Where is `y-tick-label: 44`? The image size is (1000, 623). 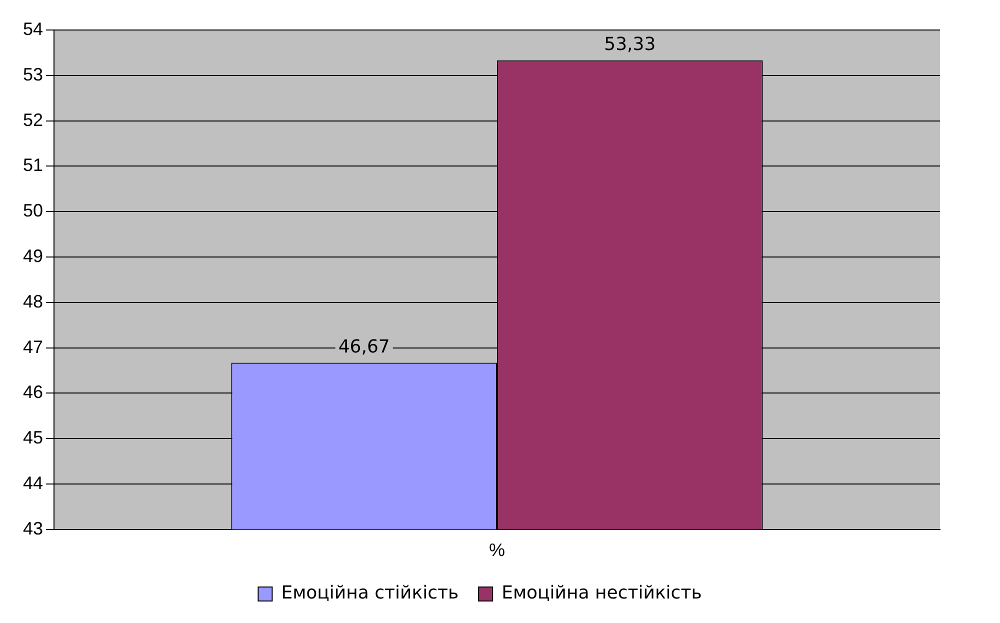 y-tick-label: 44 is located at coordinates (33, 482).